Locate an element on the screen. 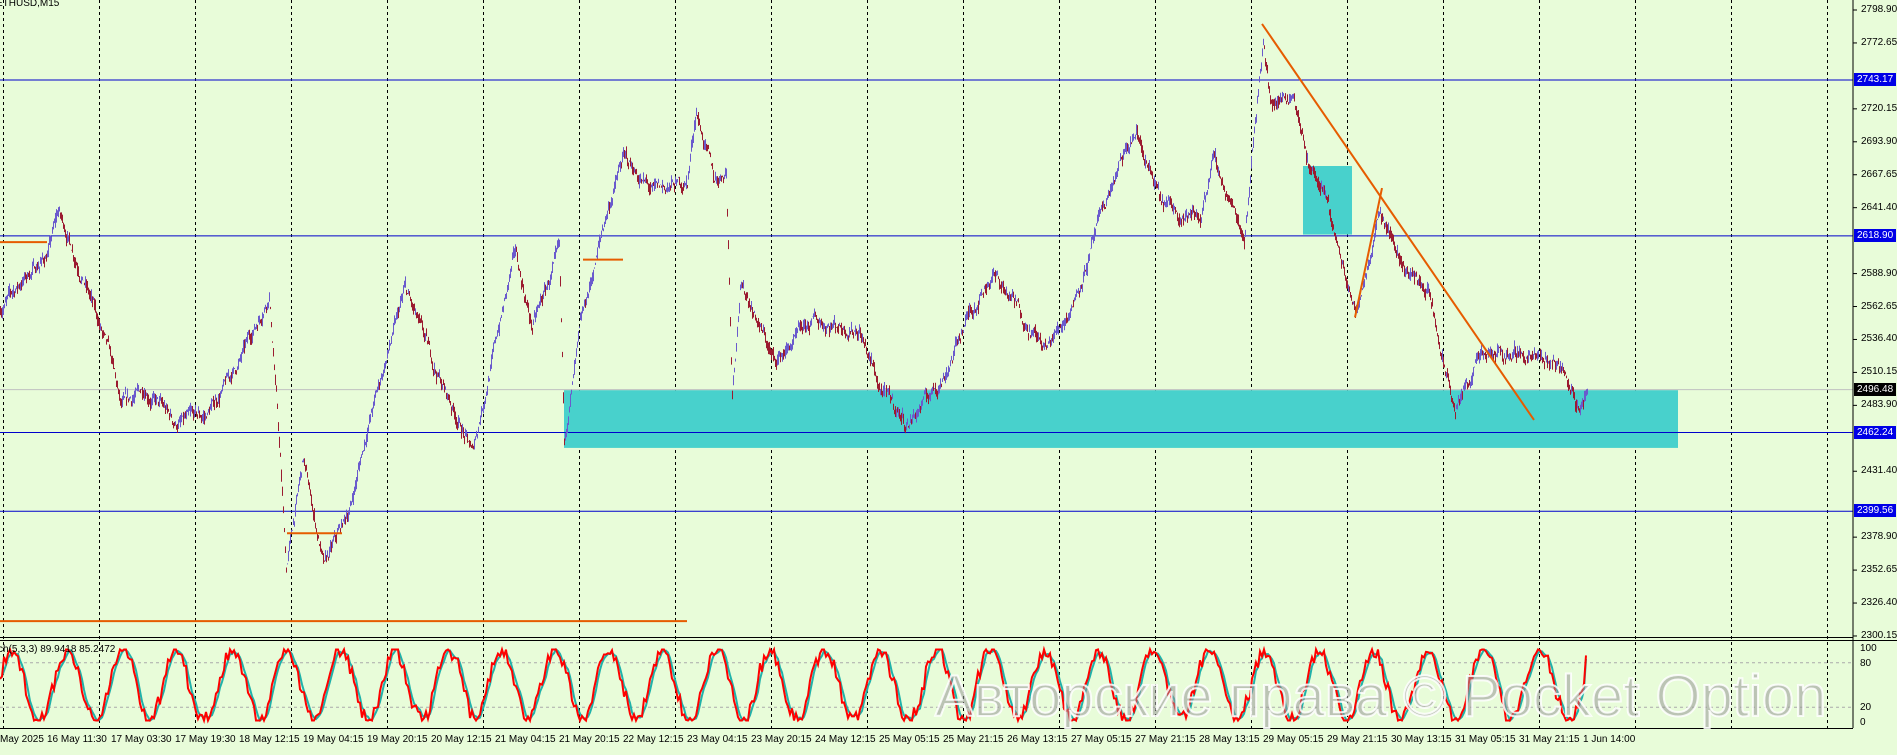 This screenshot has height=755, width=1897. stoch-scale-label: 80 is located at coordinates (1866, 663).